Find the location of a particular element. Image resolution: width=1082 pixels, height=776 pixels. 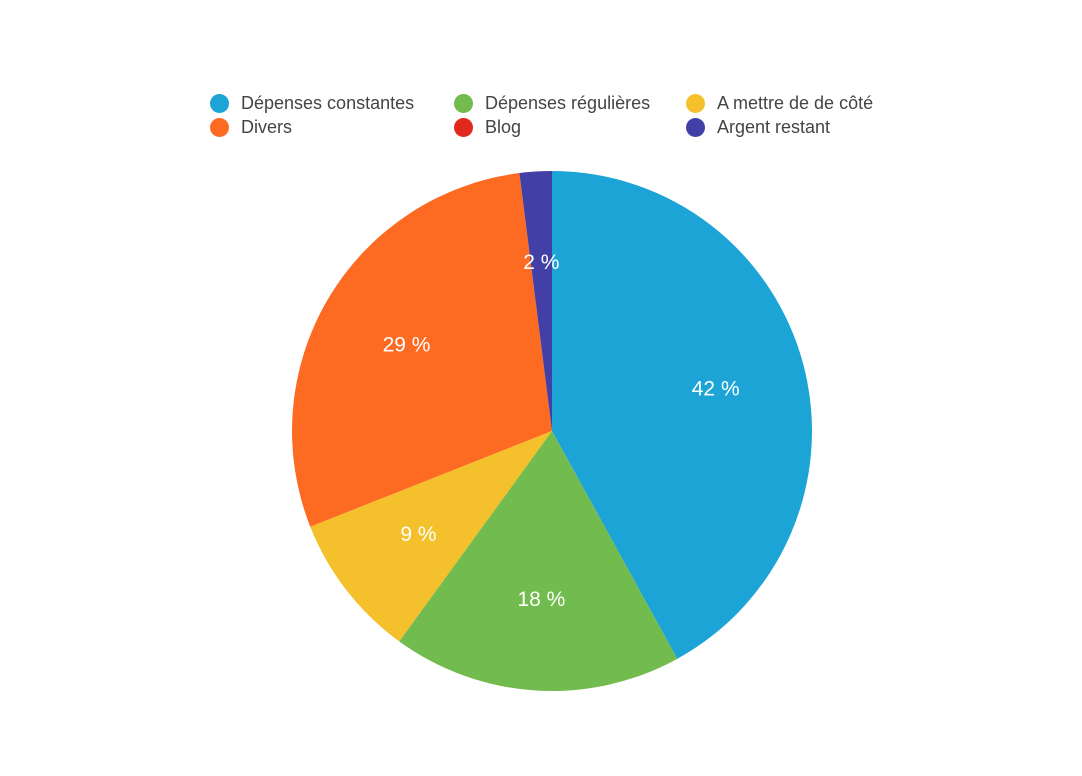

pie-slice-divers is located at coordinates (422, 350).